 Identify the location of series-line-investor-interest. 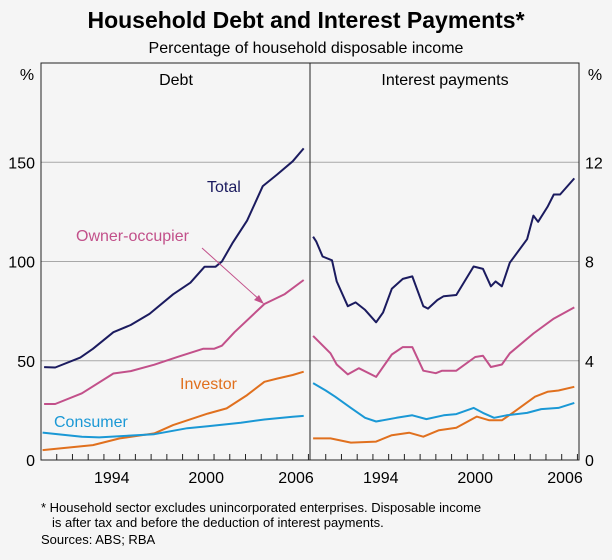
(444, 414).